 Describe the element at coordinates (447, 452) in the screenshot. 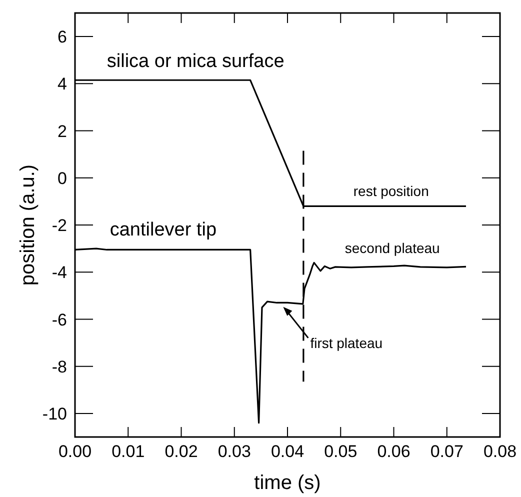

I see `x-tick-label: 0.07` at that location.